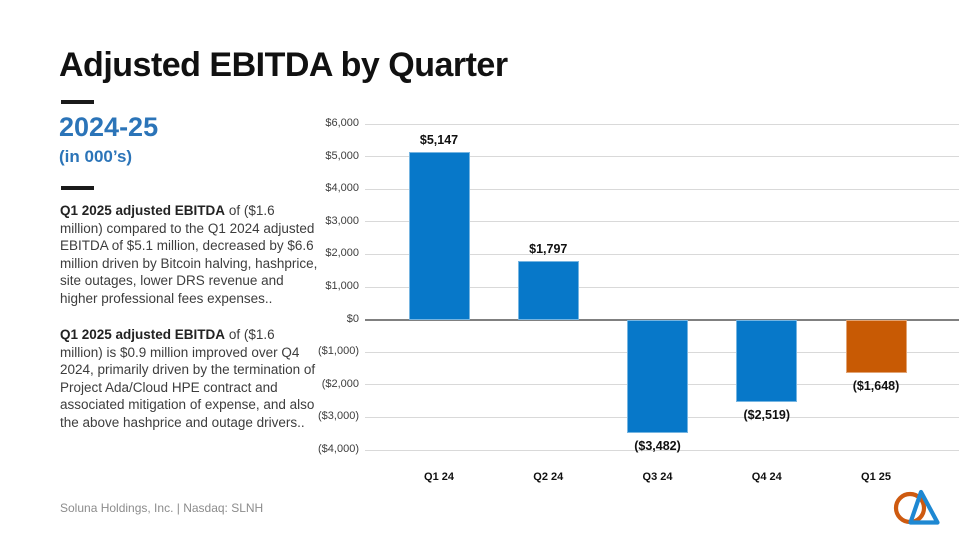 This screenshot has height=540, width=960. I want to click on x-axis-category-label: Q1 24, so click(439, 477).